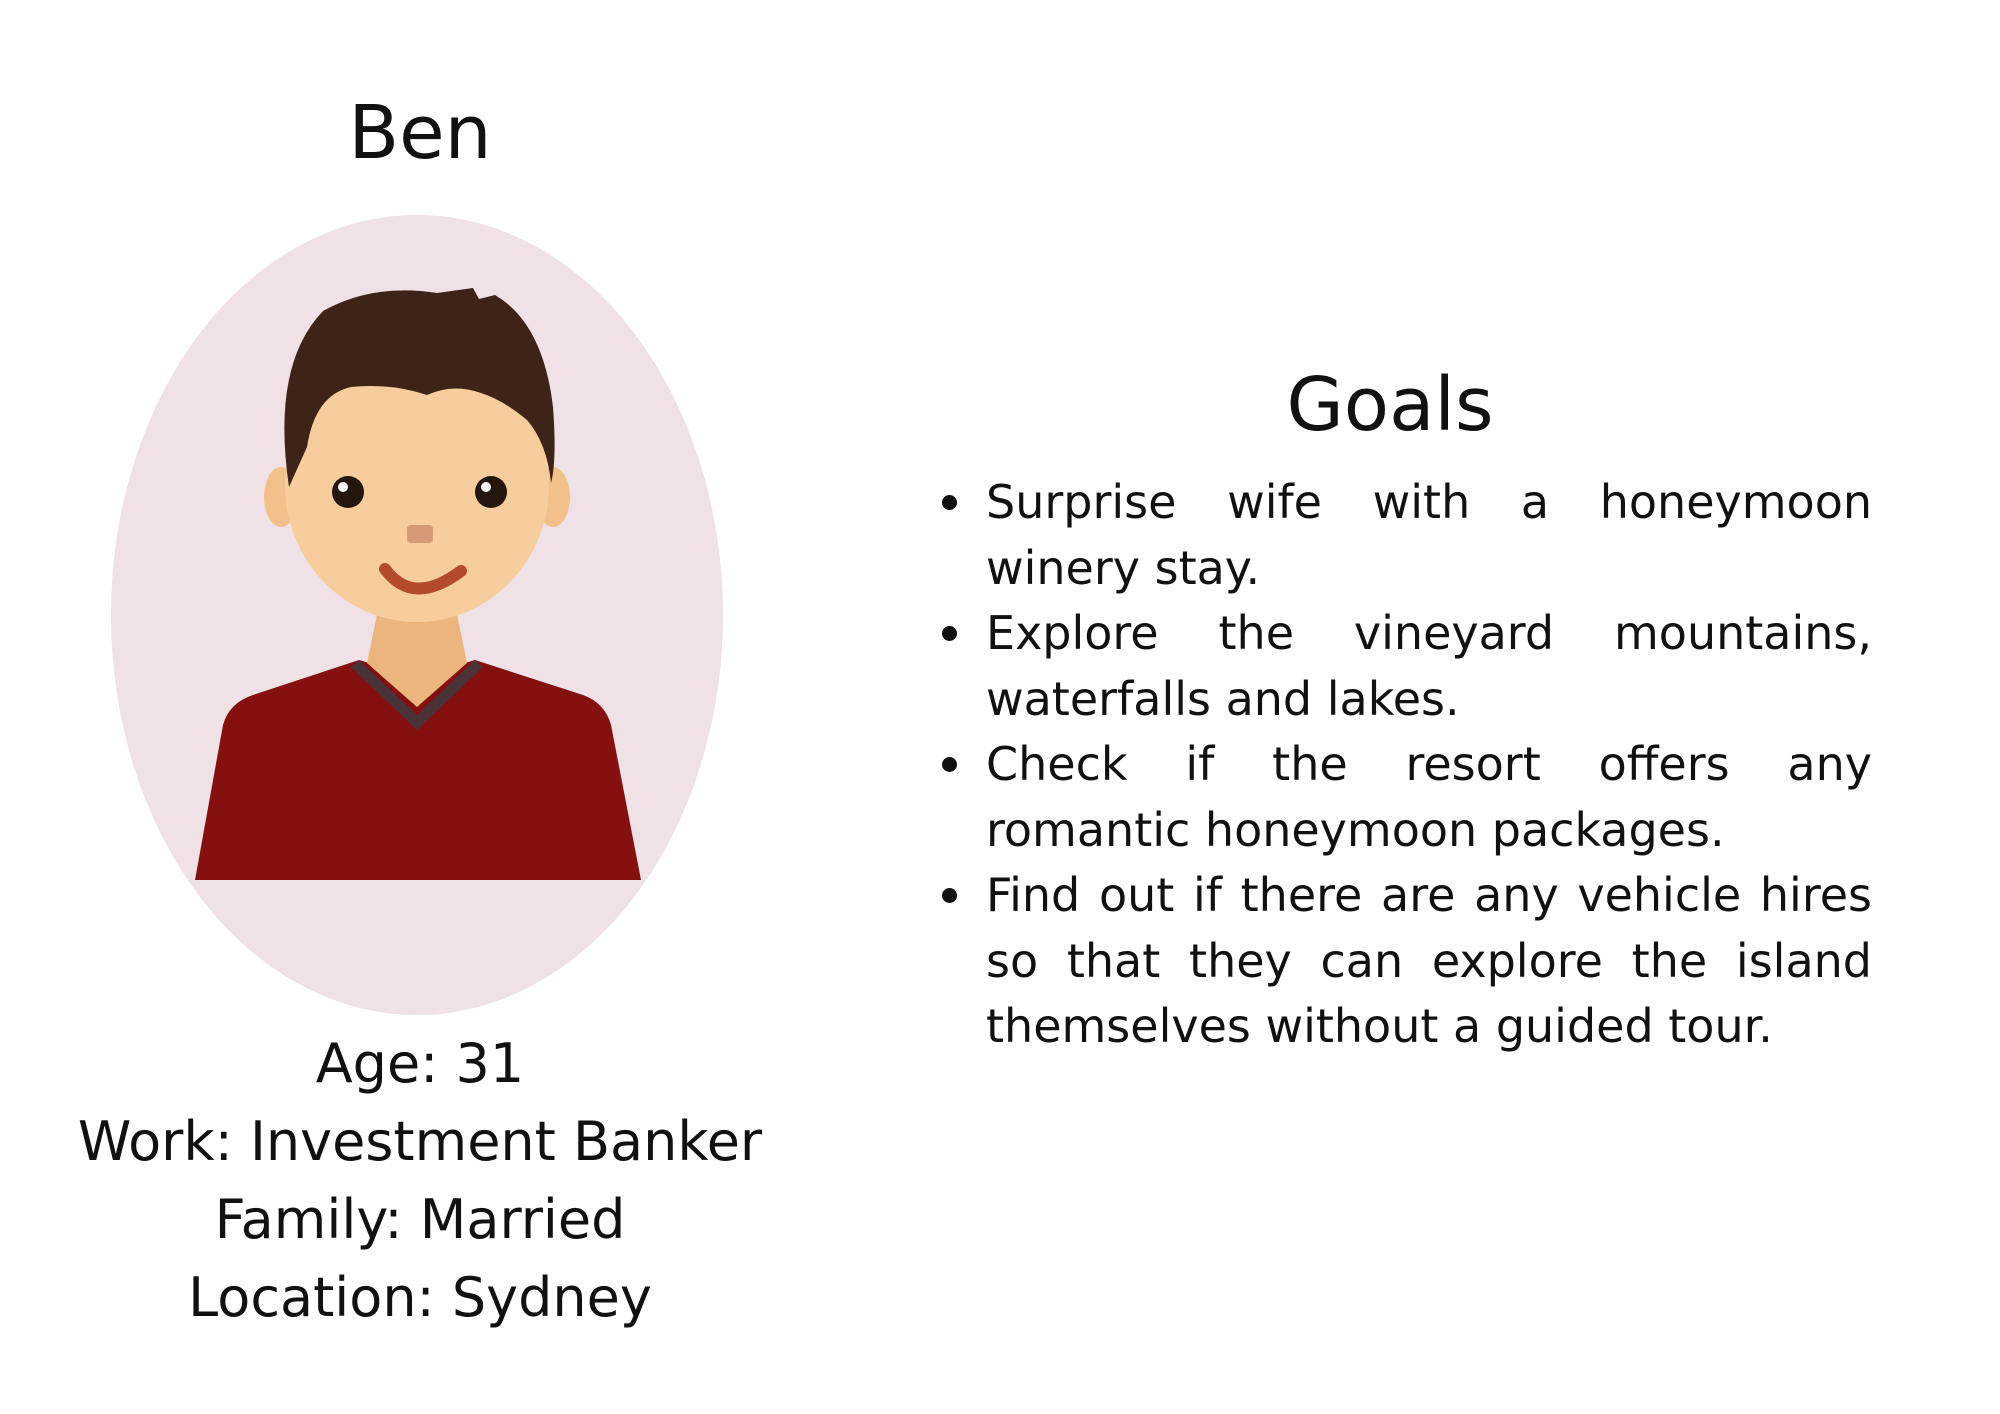 This screenshot has height=1414, width=2000. What do you see at coordinates (420, 1141) in the screenshot?
I see `detail-work: Work: Investment Banker` at bounding box center [420, 1141].